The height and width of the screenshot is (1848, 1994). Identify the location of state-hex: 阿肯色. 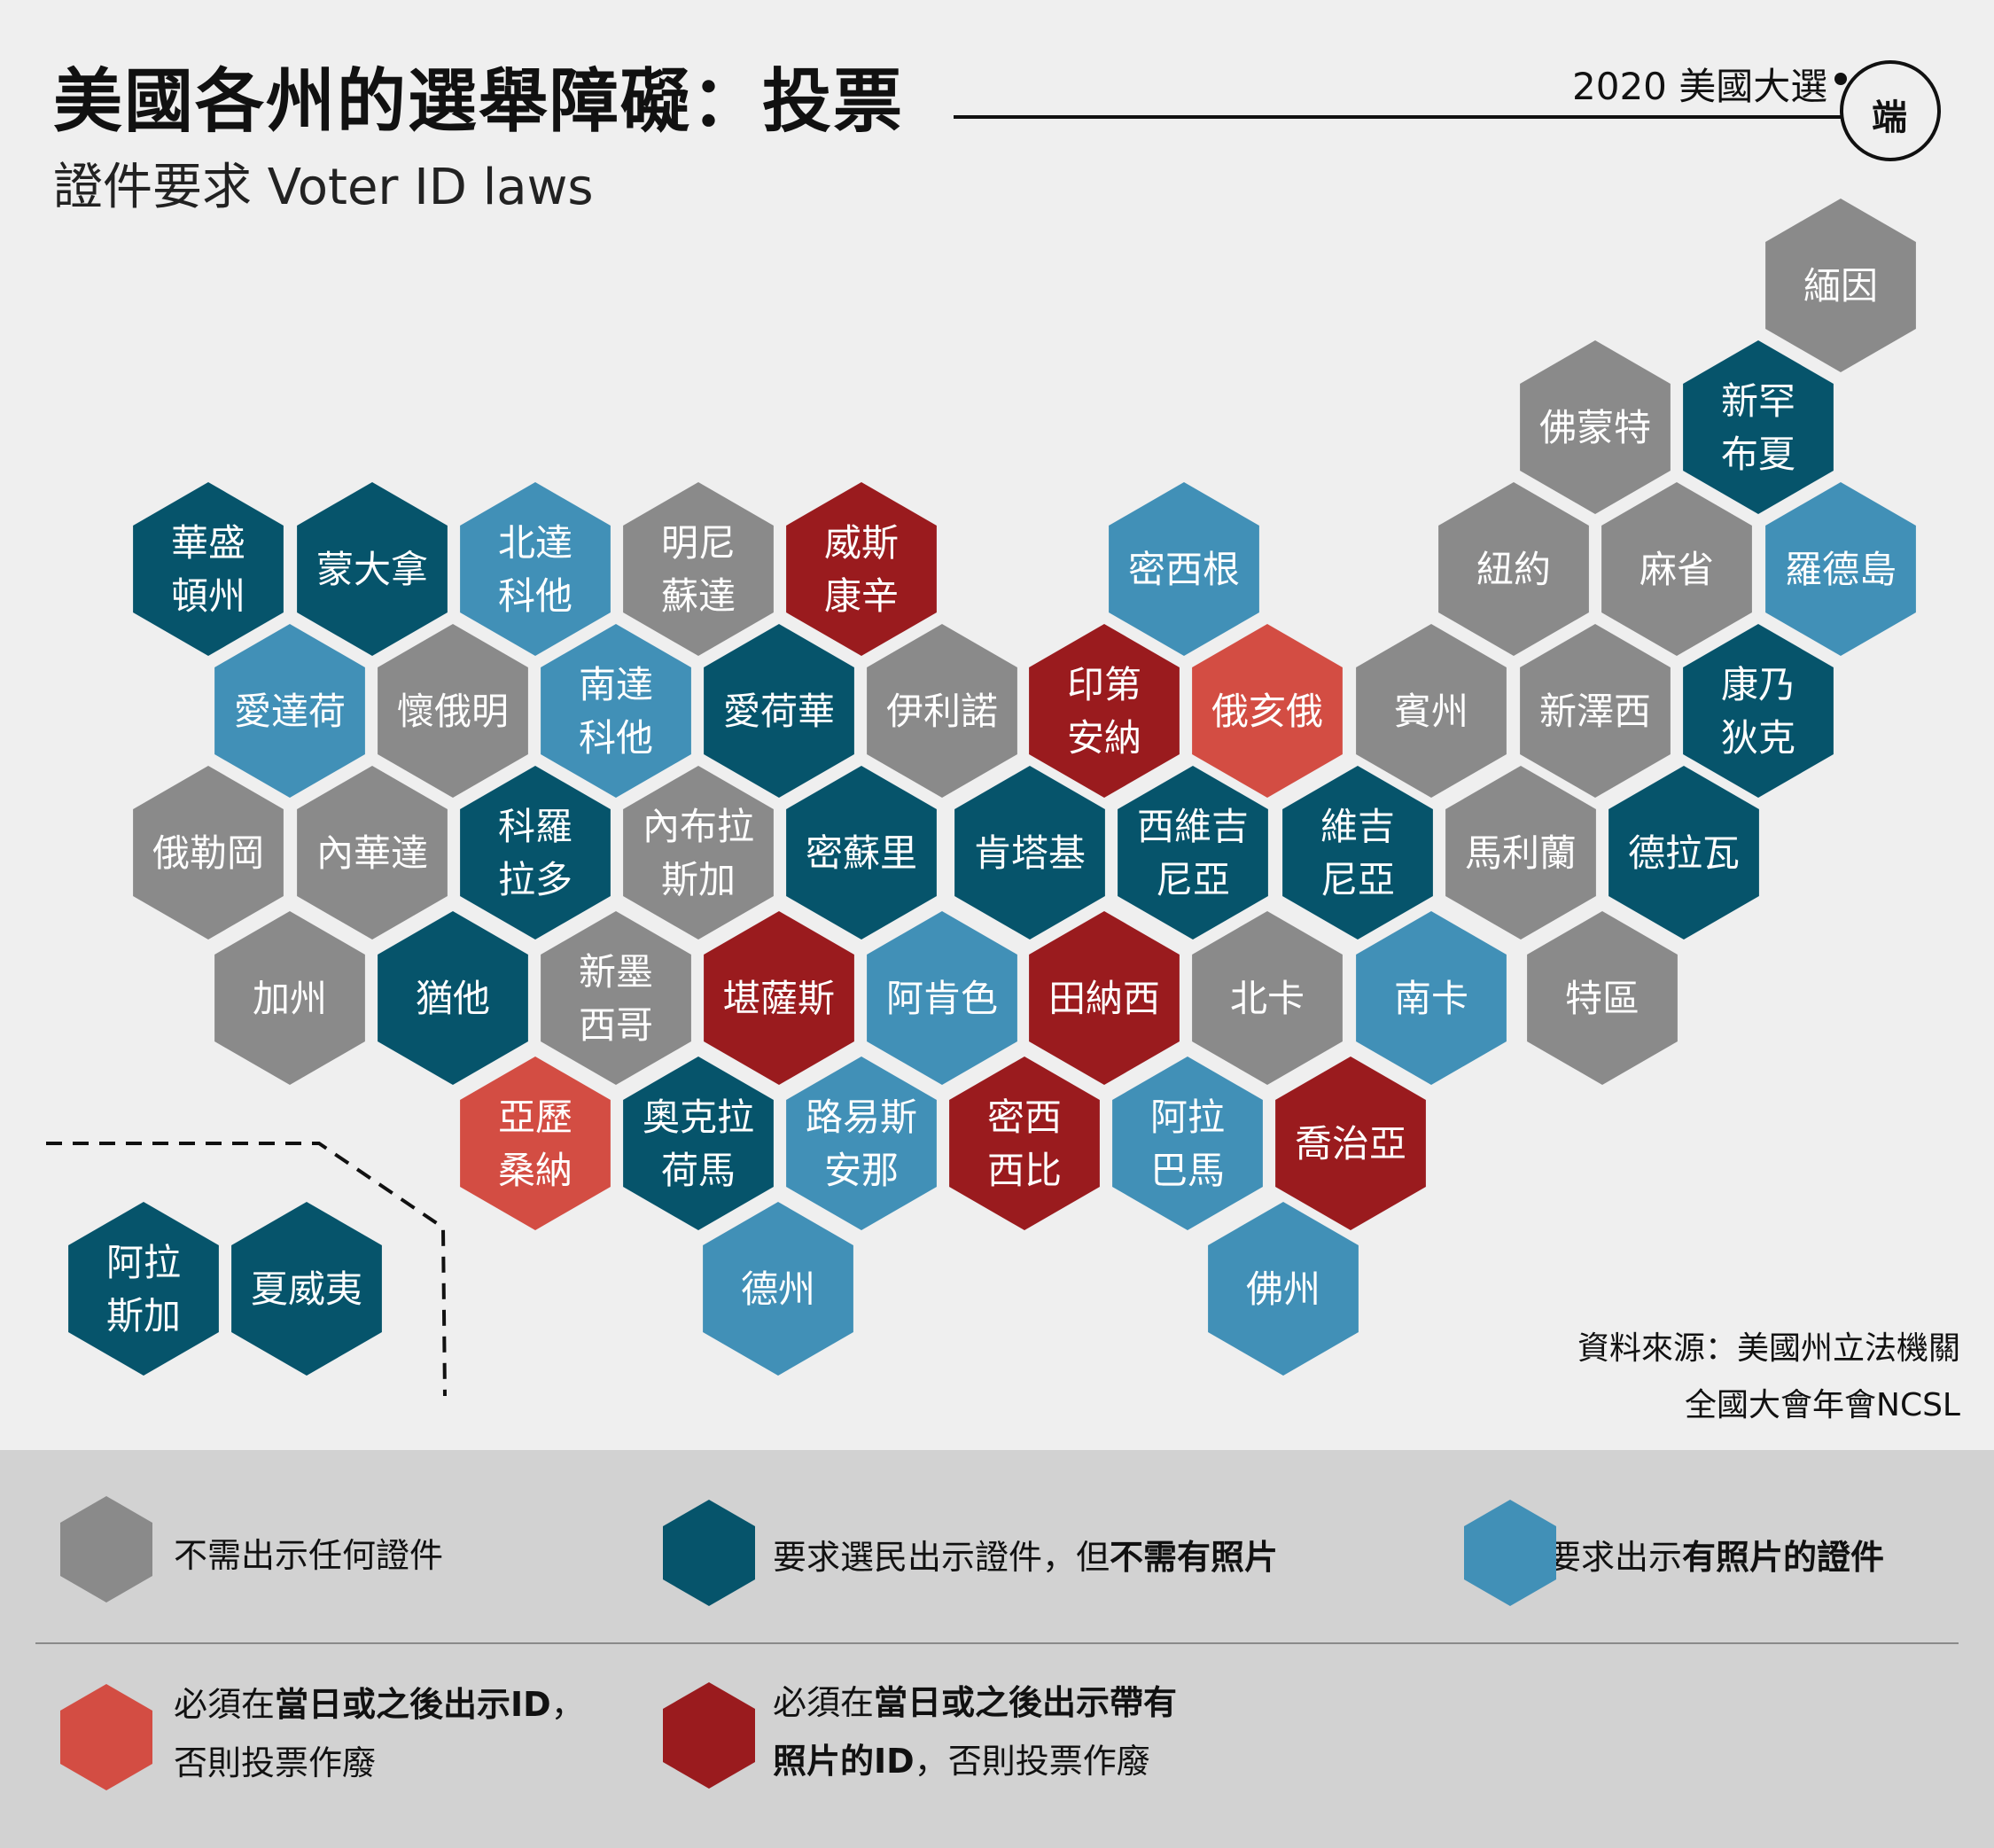
(942, 998).